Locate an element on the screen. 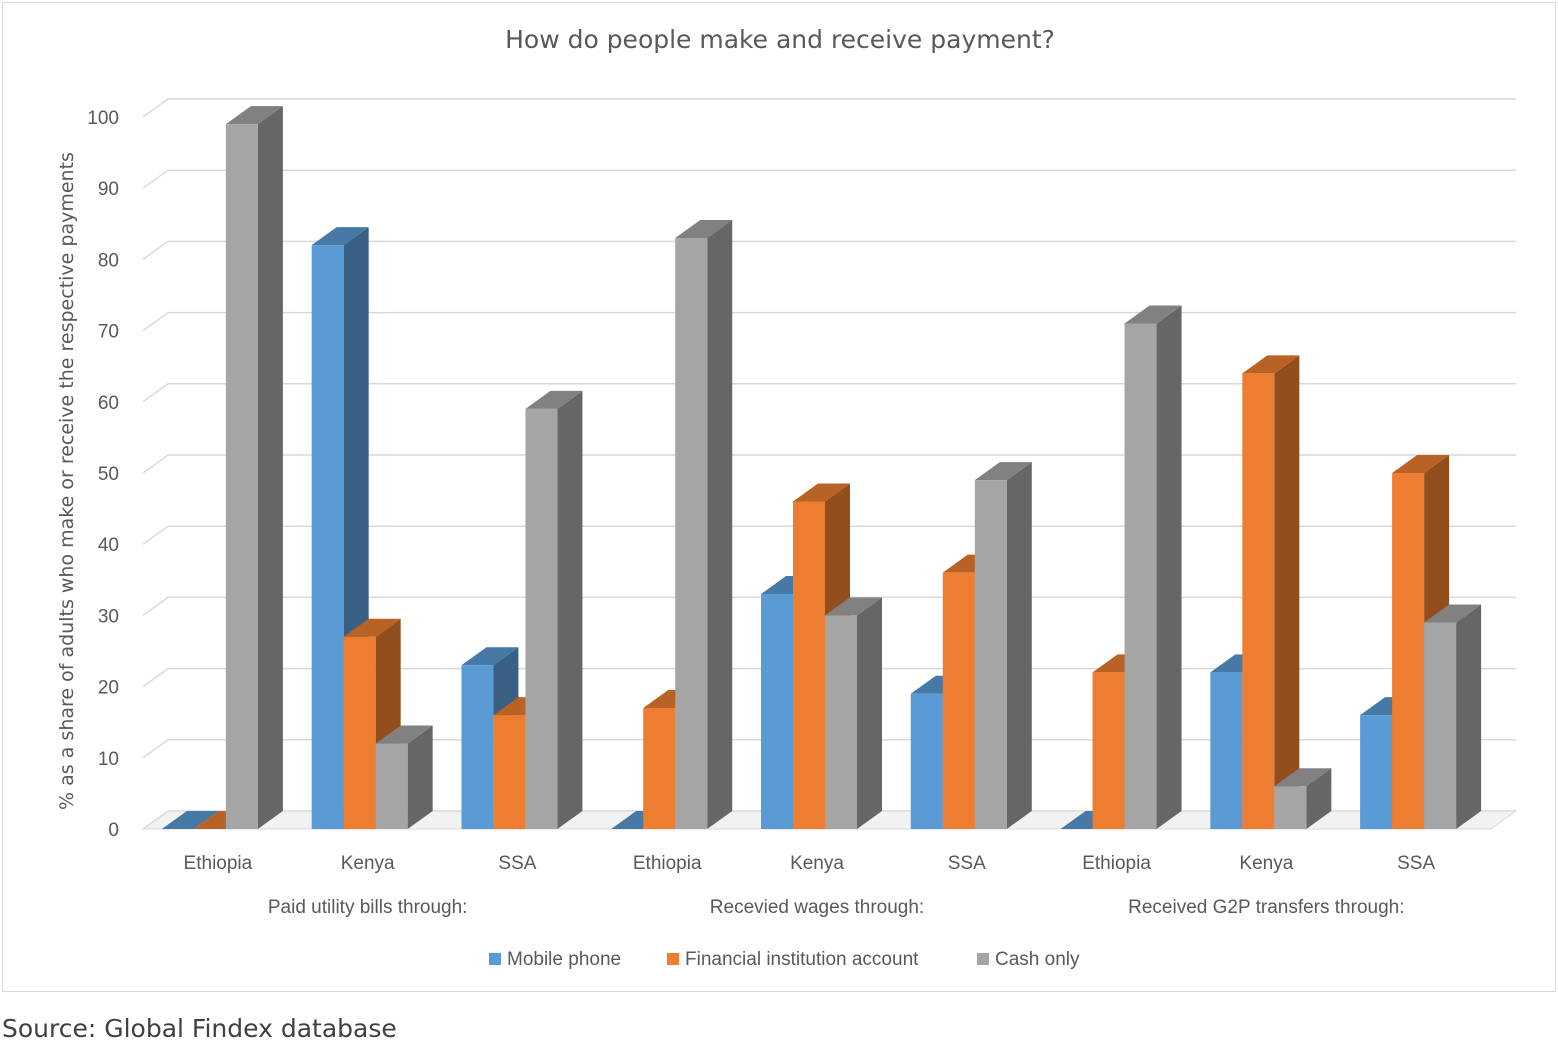 The width and height of the screenshot is (1558, 1058). bar-financial-institution-account is located at coordinates (1271, 592).